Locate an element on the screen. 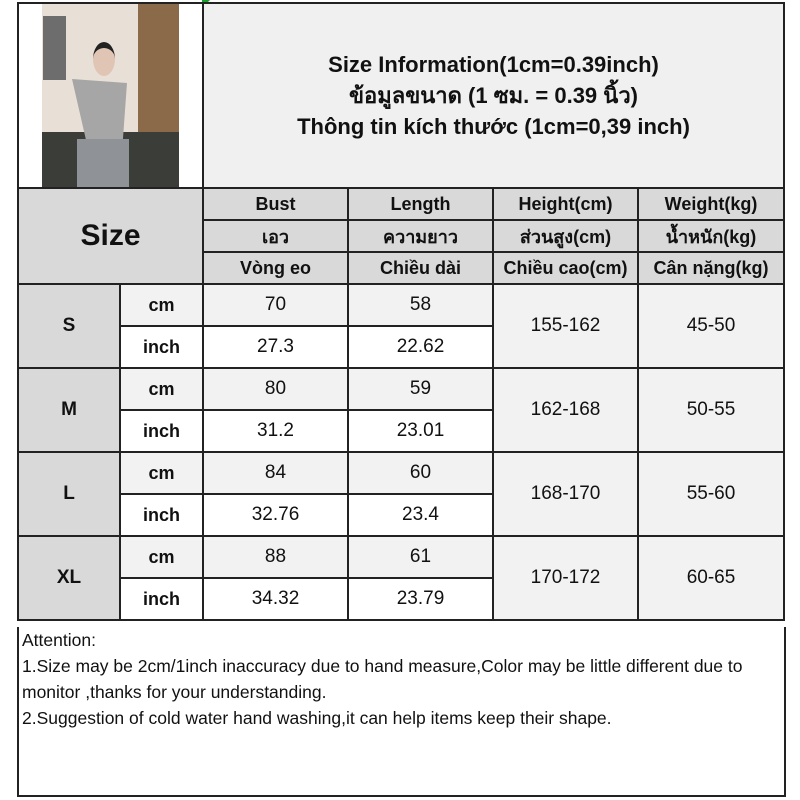 This screenshot has width=800, height=800. length-cm: 58 is located at coordinates (420, 305).